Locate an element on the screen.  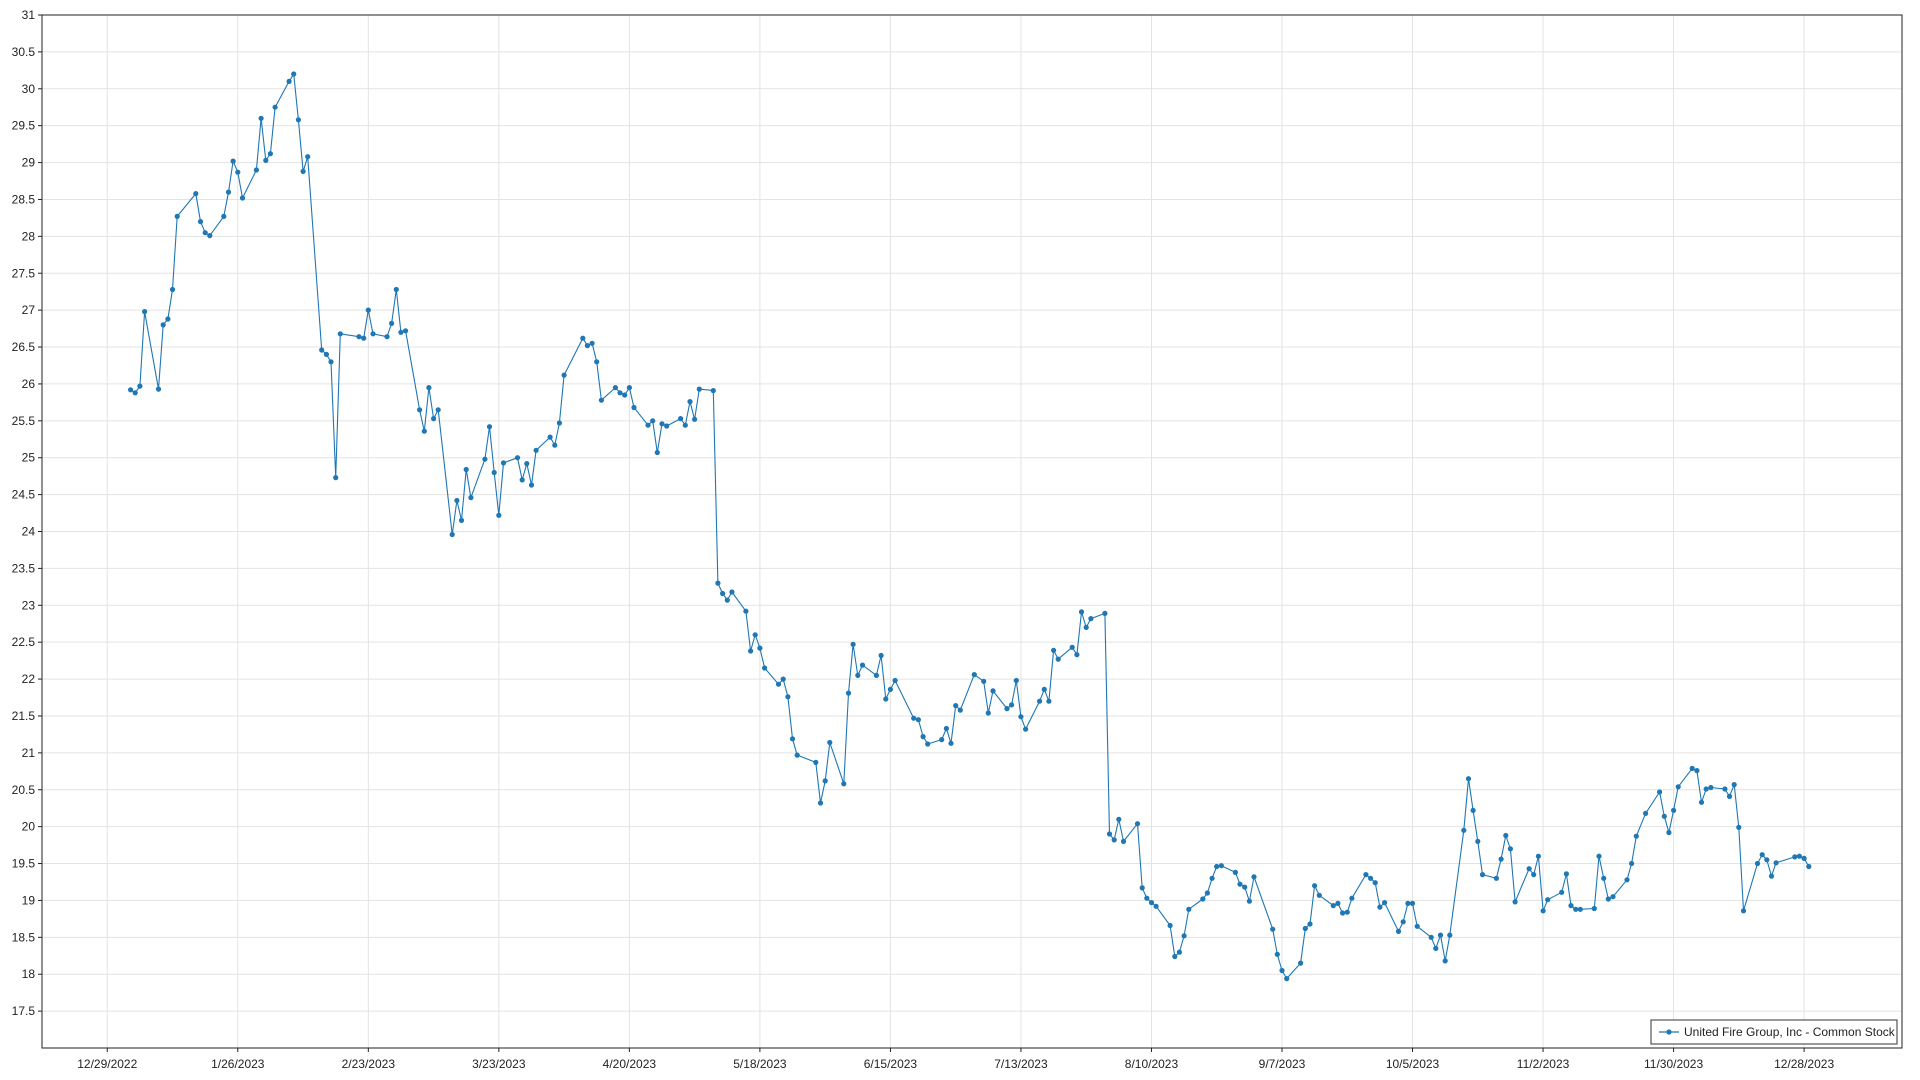
legend-marker-swatch is located at coordinates (1669, 1032).